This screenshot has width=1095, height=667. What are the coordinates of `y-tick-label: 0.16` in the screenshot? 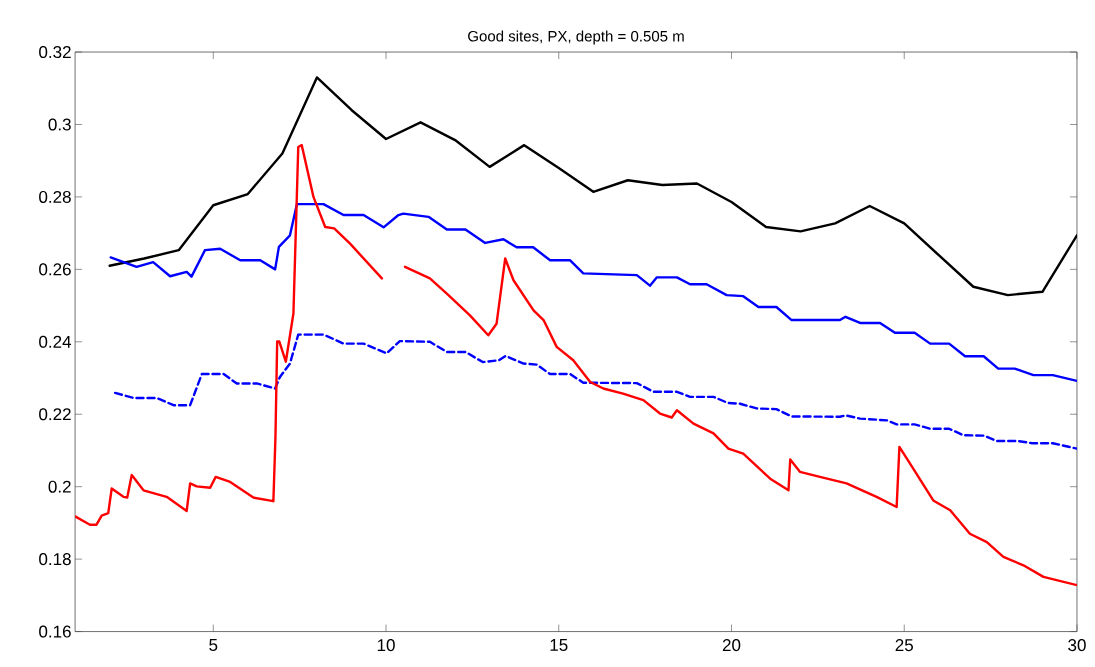 It's located at (55, 631).